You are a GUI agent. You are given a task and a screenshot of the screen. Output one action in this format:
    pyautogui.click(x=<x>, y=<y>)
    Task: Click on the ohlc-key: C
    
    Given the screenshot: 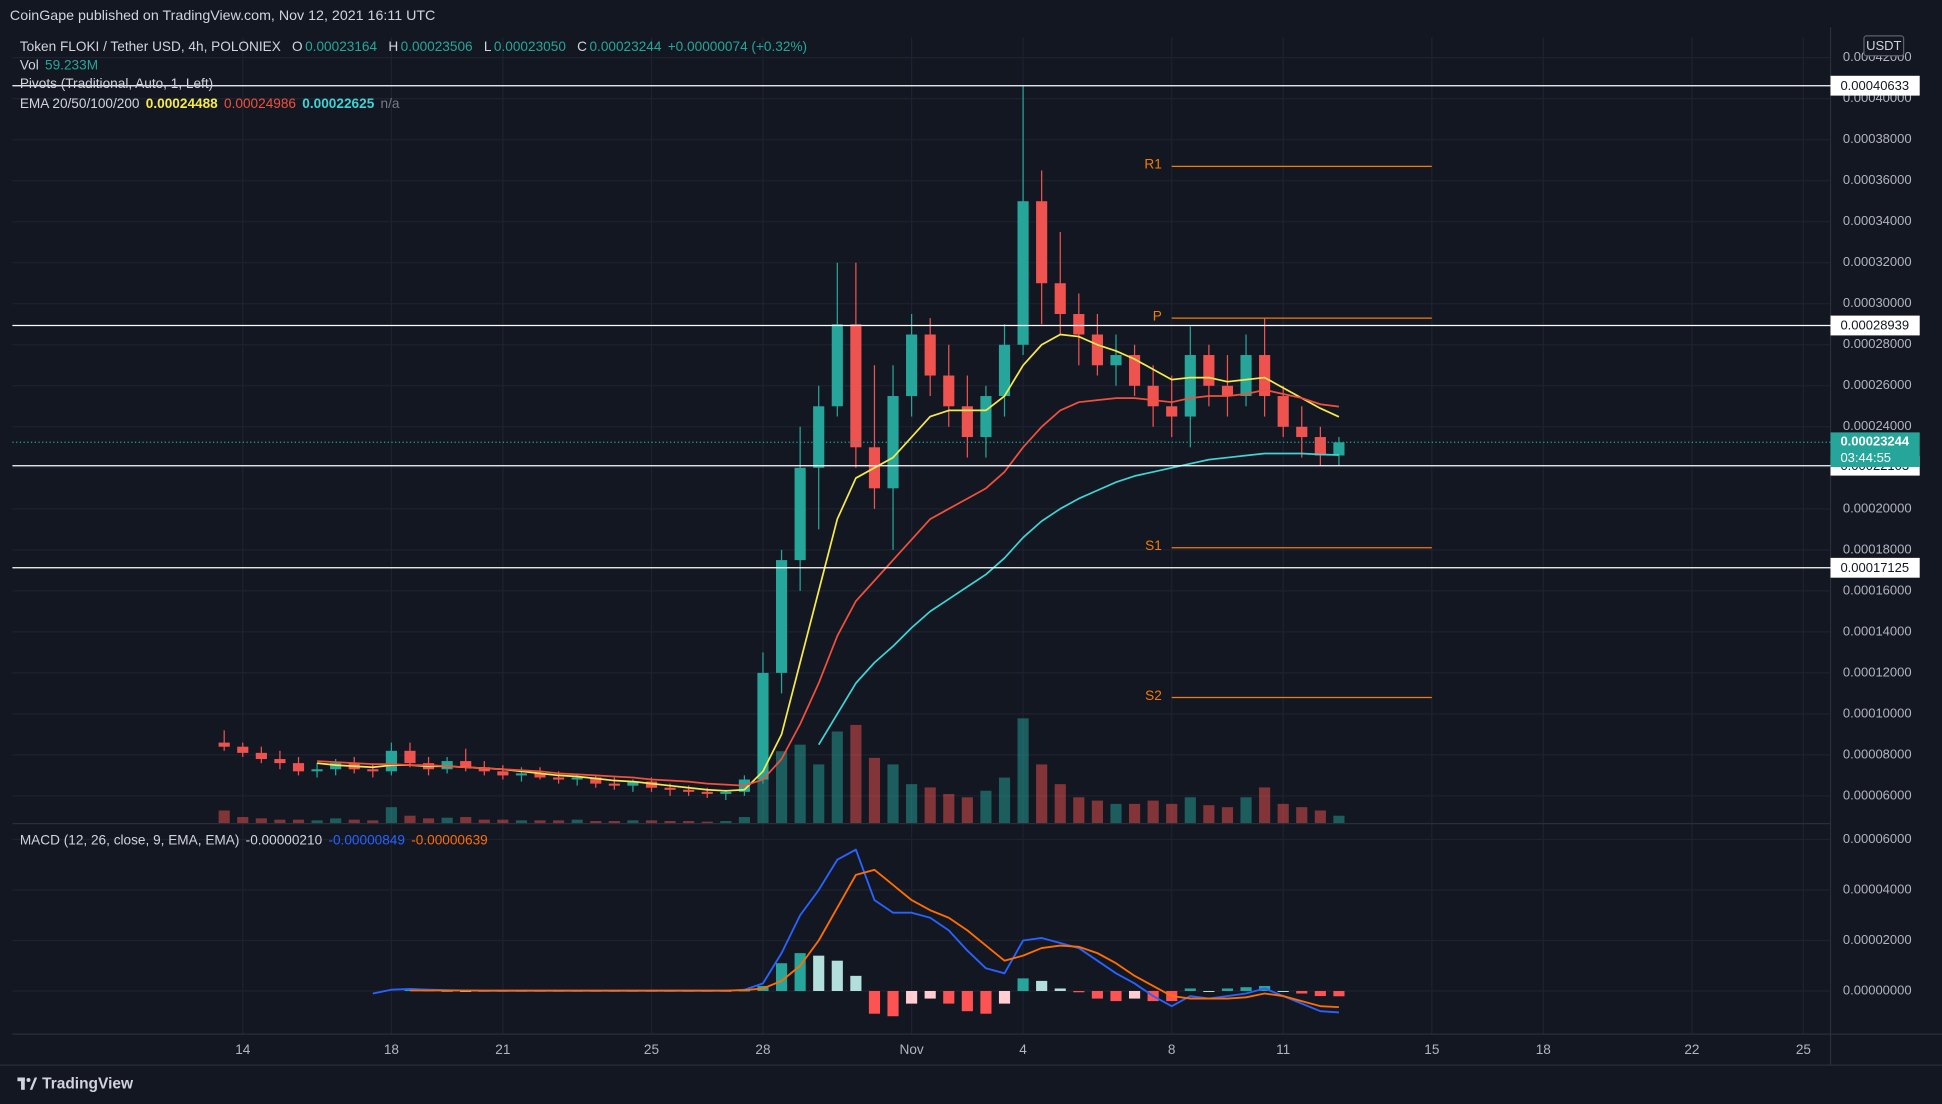 What is the action you would take?
    pyautogui.click(x=582, y=47)
    